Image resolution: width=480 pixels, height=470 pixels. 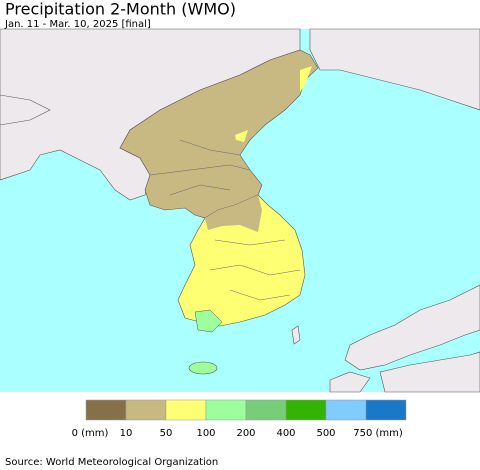 What do you see at coordinates (120, 9) in the screenshot?
I see `title: Precipitation 2-Month (WMO)` at bounding box center [120, 9].